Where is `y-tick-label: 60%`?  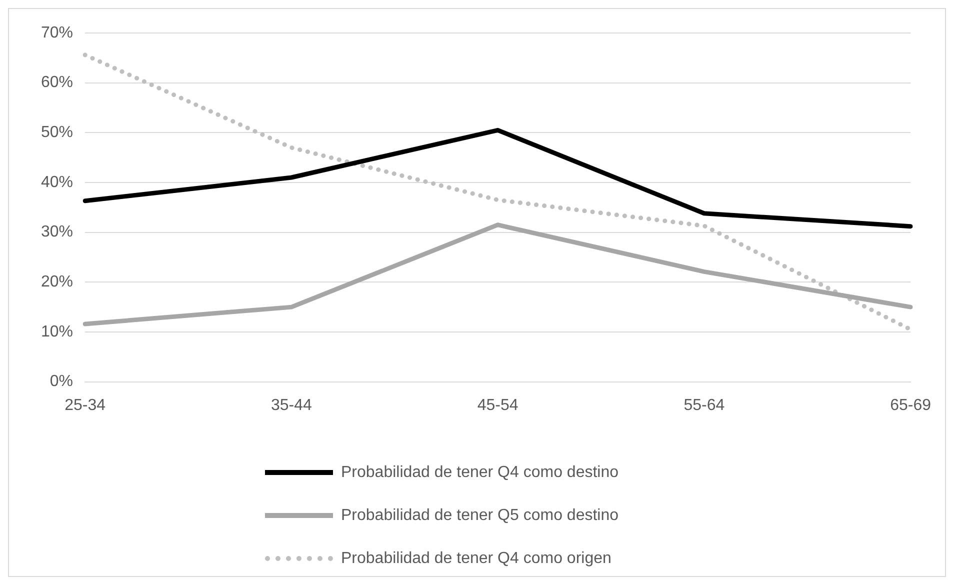
y-tick-label: 60% is located at coordinates (57, 83).